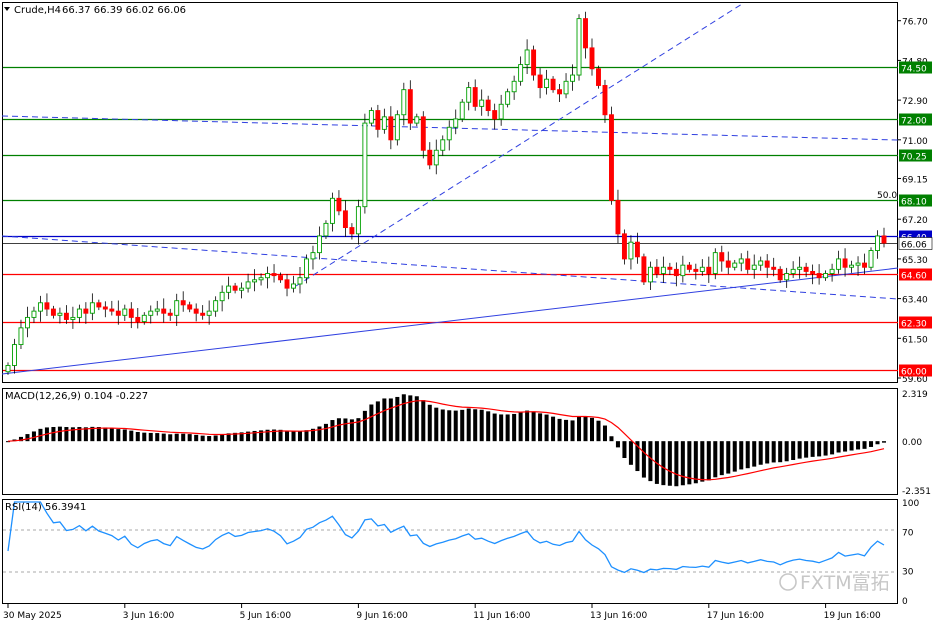 This screenshot has width=936, height=624. Describe the element at coordinates (149, 616) in the screenshot. I see `time-tick-label: 3 Jun 16:00` at that location.